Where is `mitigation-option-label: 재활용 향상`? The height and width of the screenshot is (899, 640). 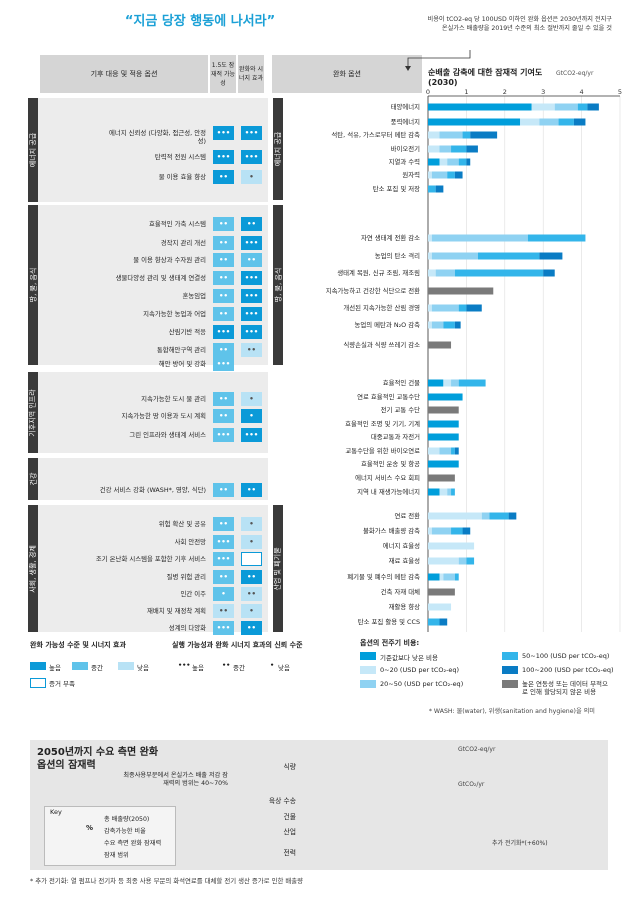
mitigation-option-label: 재활용 향상 is located at coordinates (404, 607).